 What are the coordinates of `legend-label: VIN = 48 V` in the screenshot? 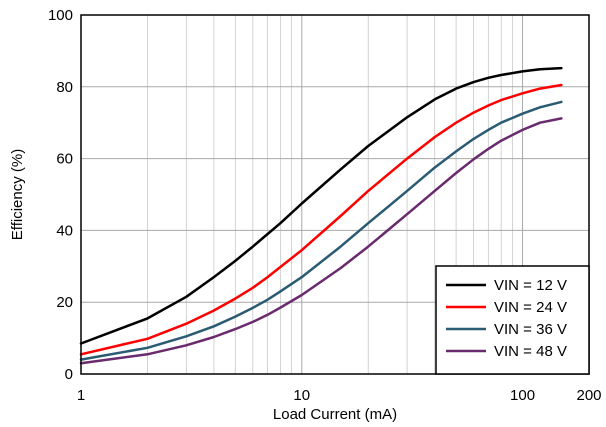 It's located at (530, 351).